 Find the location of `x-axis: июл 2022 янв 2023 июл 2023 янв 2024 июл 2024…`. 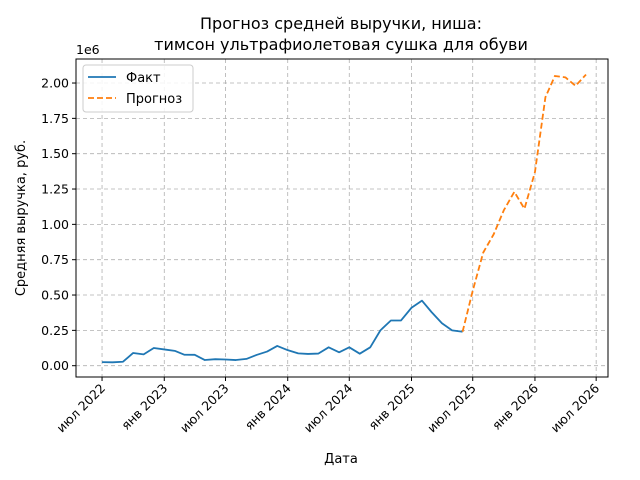

x-axis: июл 2022 янв 2023 июл 2023 янв 2024 июл 2024… is located at coordinates (327, 406).